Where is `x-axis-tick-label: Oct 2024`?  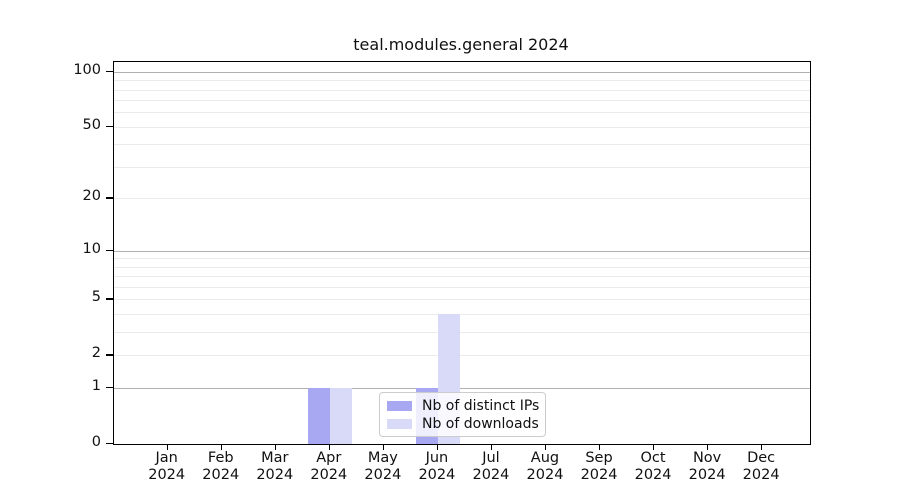
x-axis-tick-label: Oct 2024 is located at coordinates (653, 466).